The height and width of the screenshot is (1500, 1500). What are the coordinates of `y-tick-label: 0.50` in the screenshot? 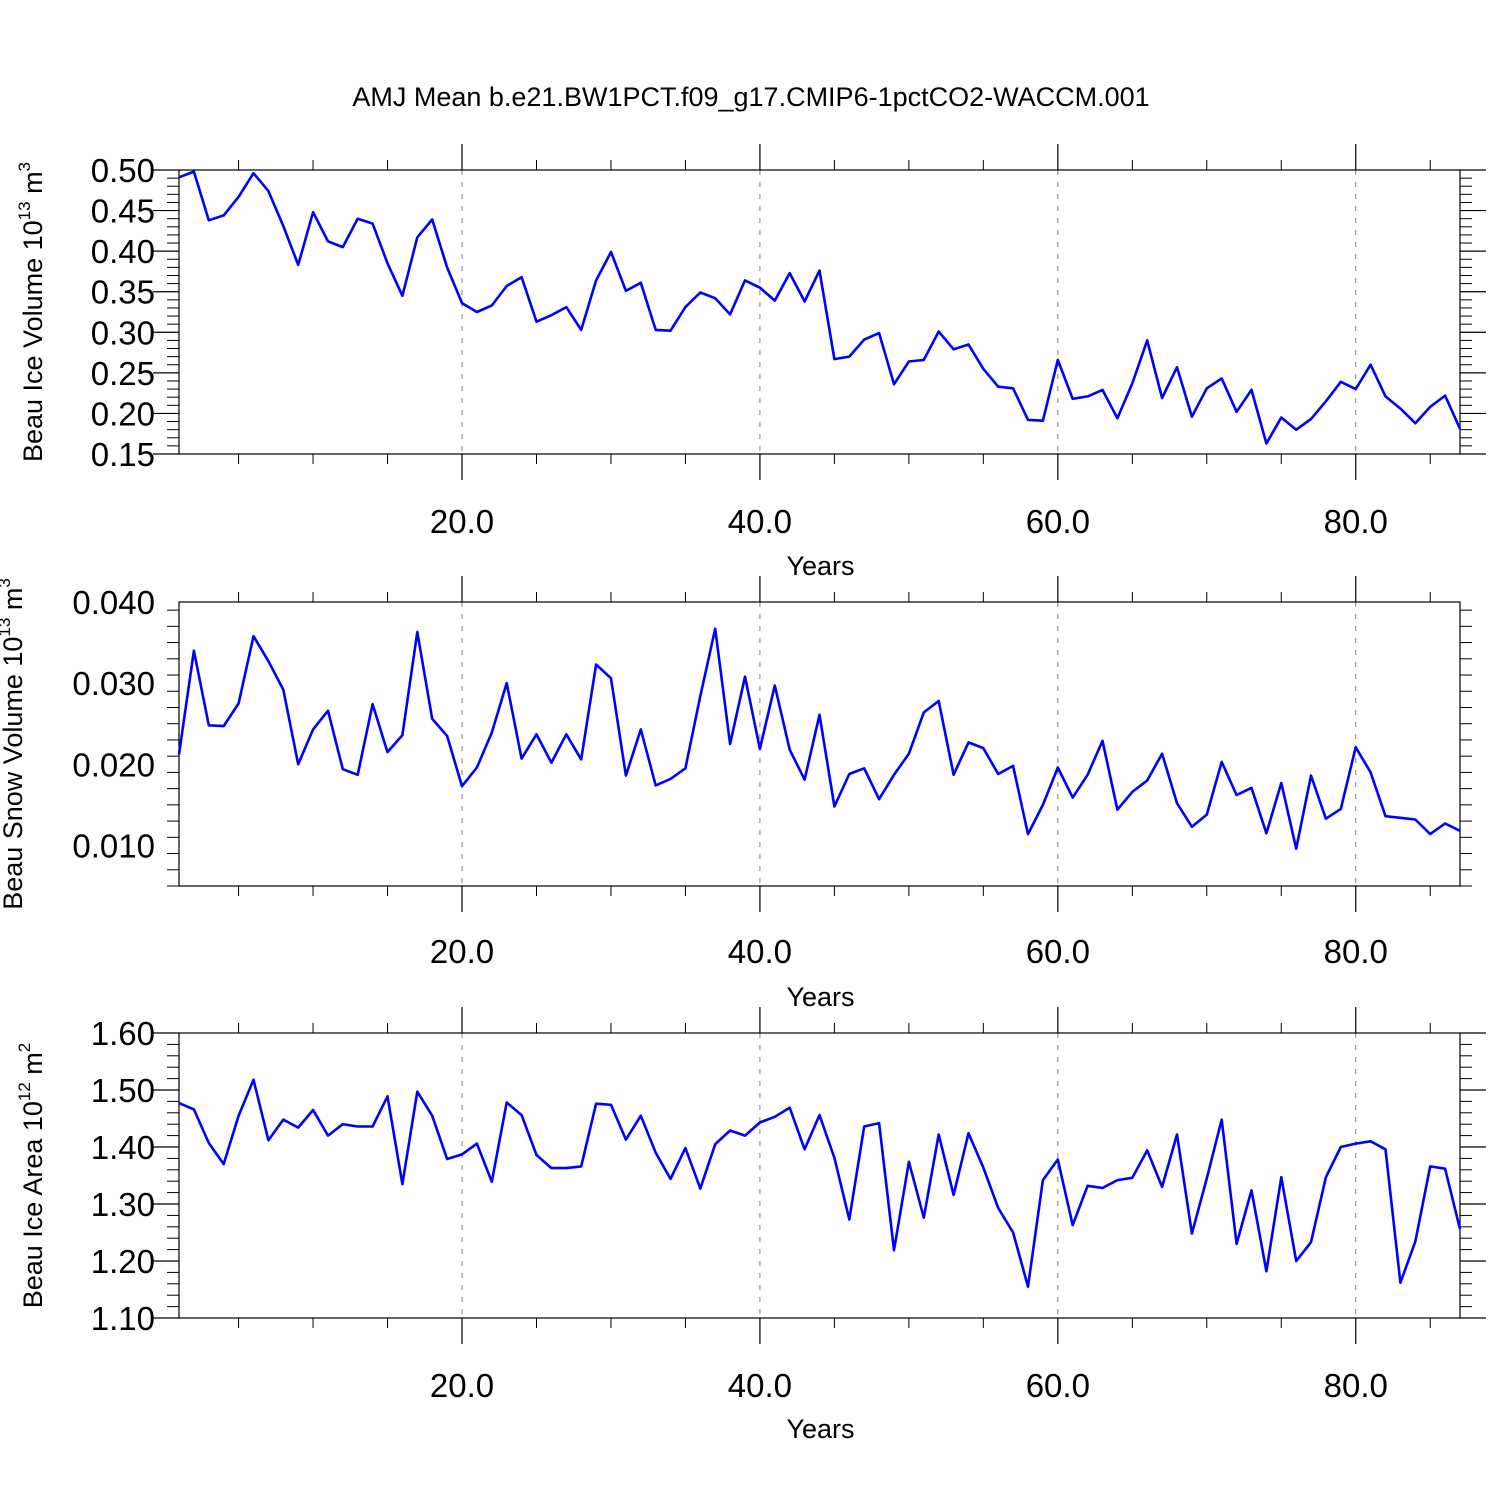 It's located at (123, 170).